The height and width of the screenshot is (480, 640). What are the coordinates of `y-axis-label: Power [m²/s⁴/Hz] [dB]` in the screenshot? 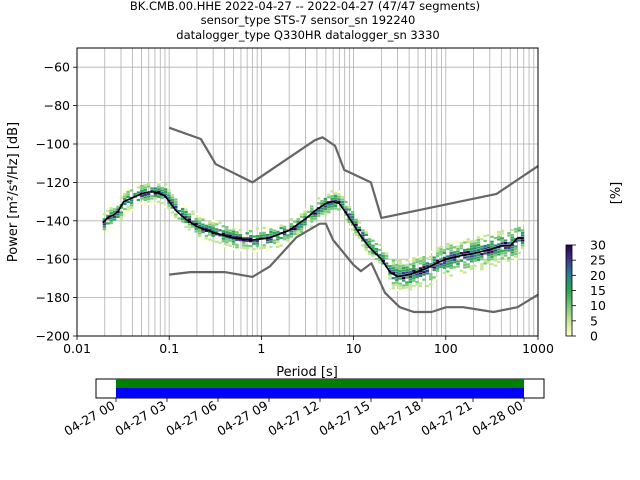 It's located at (13, 192).